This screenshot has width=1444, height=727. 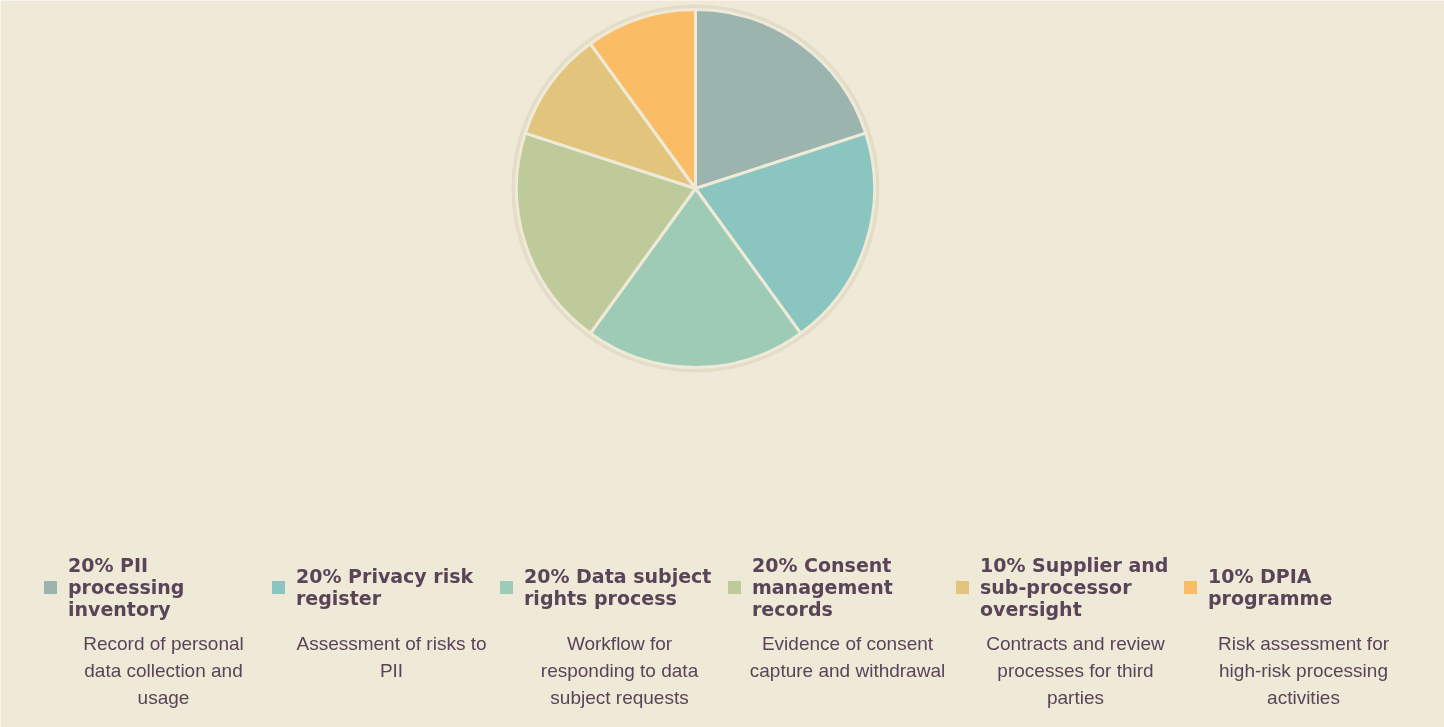 What do you see at coordinates (619, 670) in the screenshot?
I see `text: Workflow for responding to data subject requests` at bounding box center [619, 670].